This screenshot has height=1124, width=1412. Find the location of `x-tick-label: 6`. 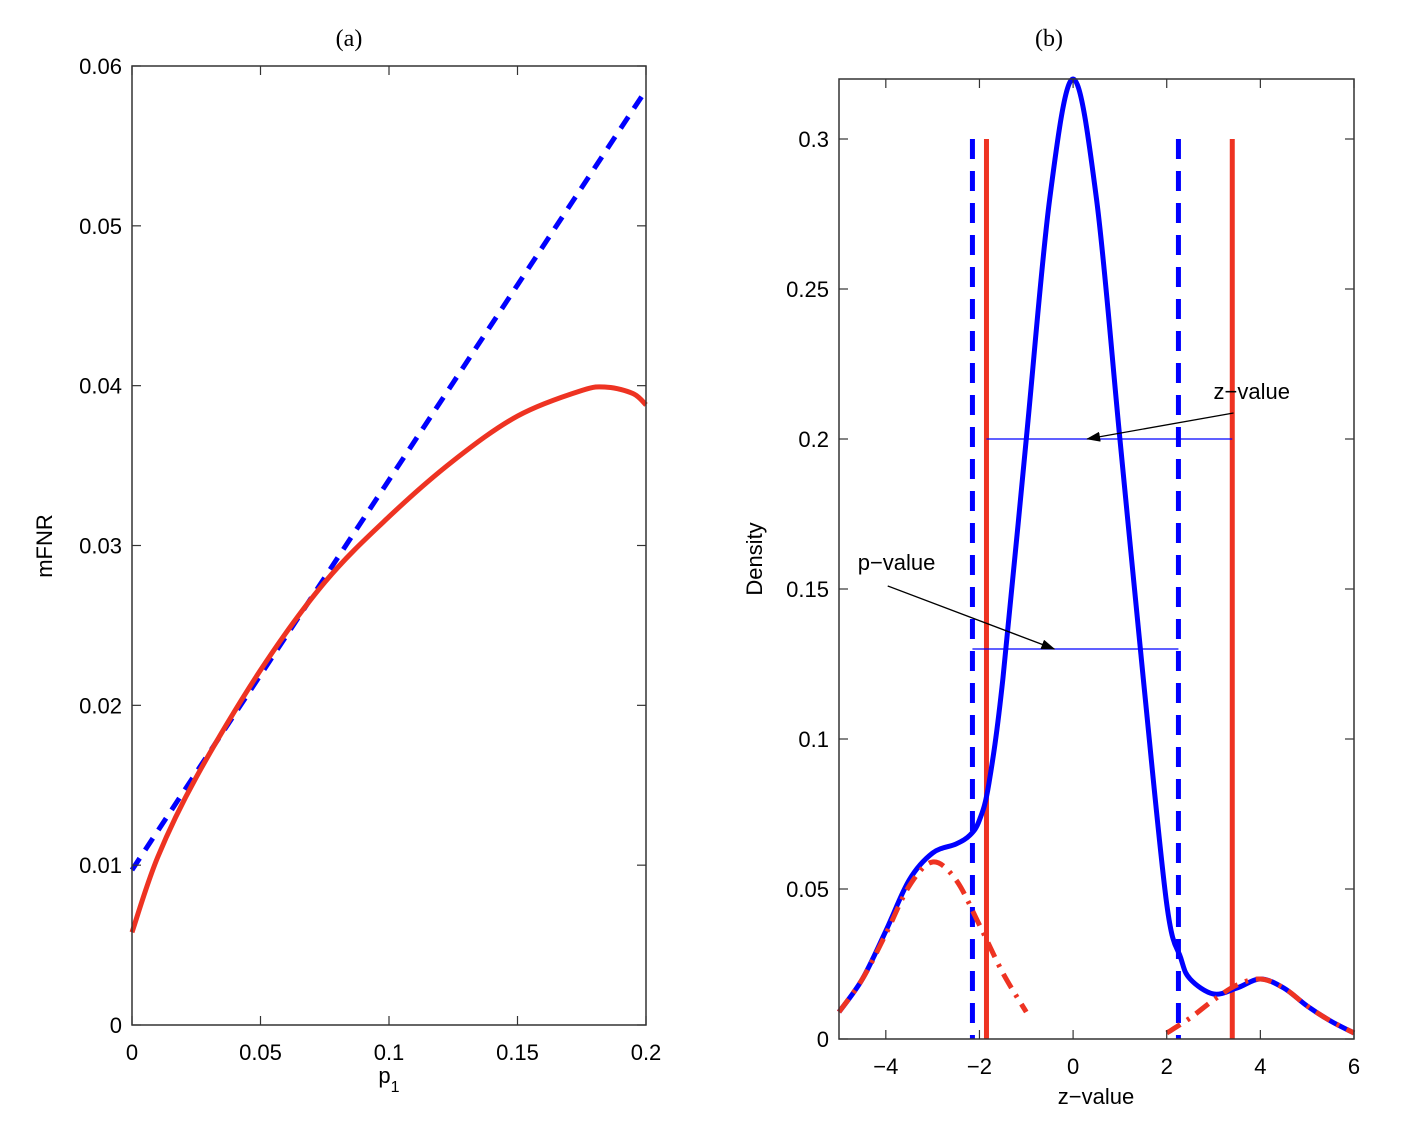

x-tick-label: 6 is located at coordinates (1354, 1066).